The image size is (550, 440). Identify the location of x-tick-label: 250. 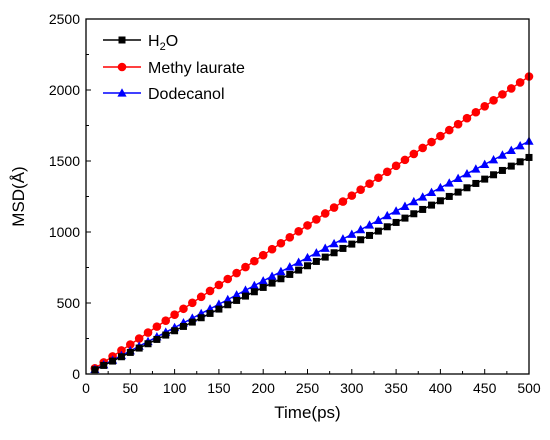
(308, 388).